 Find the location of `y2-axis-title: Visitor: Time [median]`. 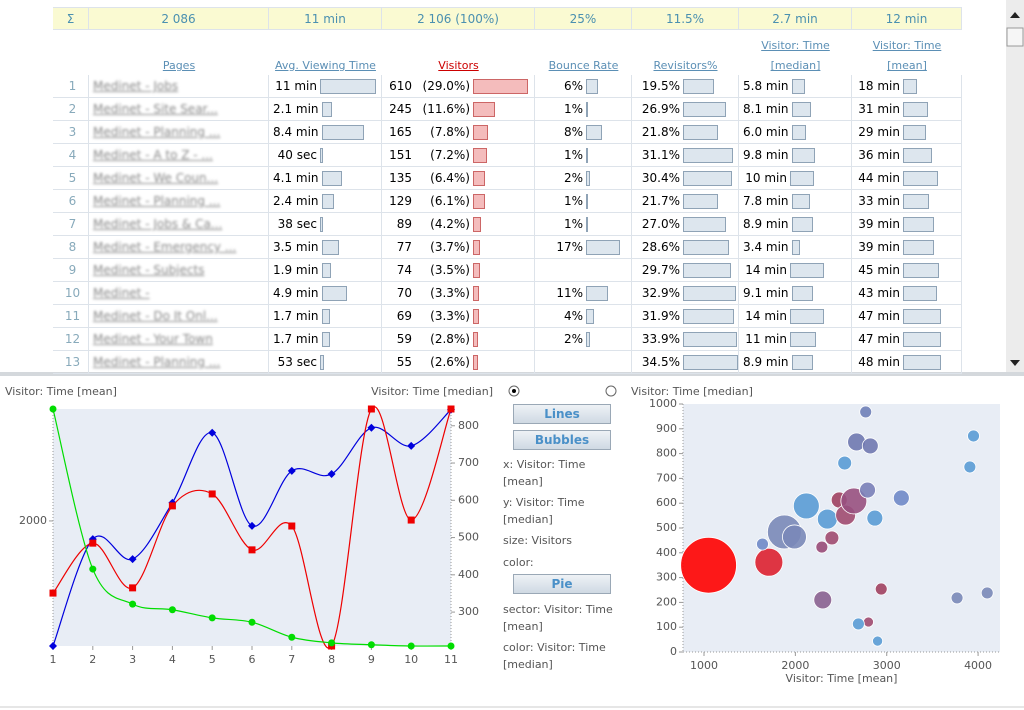

y2-axis-title: Visitor: Time [median] is located at coordinates (432, 391).